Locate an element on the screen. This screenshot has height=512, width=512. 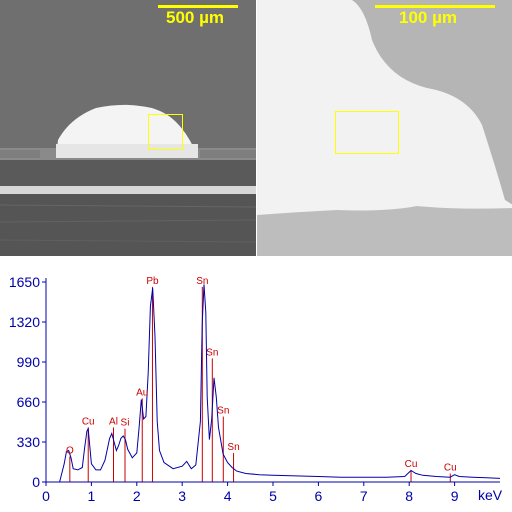
x-tick-label: 8 is located at coordinates (409, 496).